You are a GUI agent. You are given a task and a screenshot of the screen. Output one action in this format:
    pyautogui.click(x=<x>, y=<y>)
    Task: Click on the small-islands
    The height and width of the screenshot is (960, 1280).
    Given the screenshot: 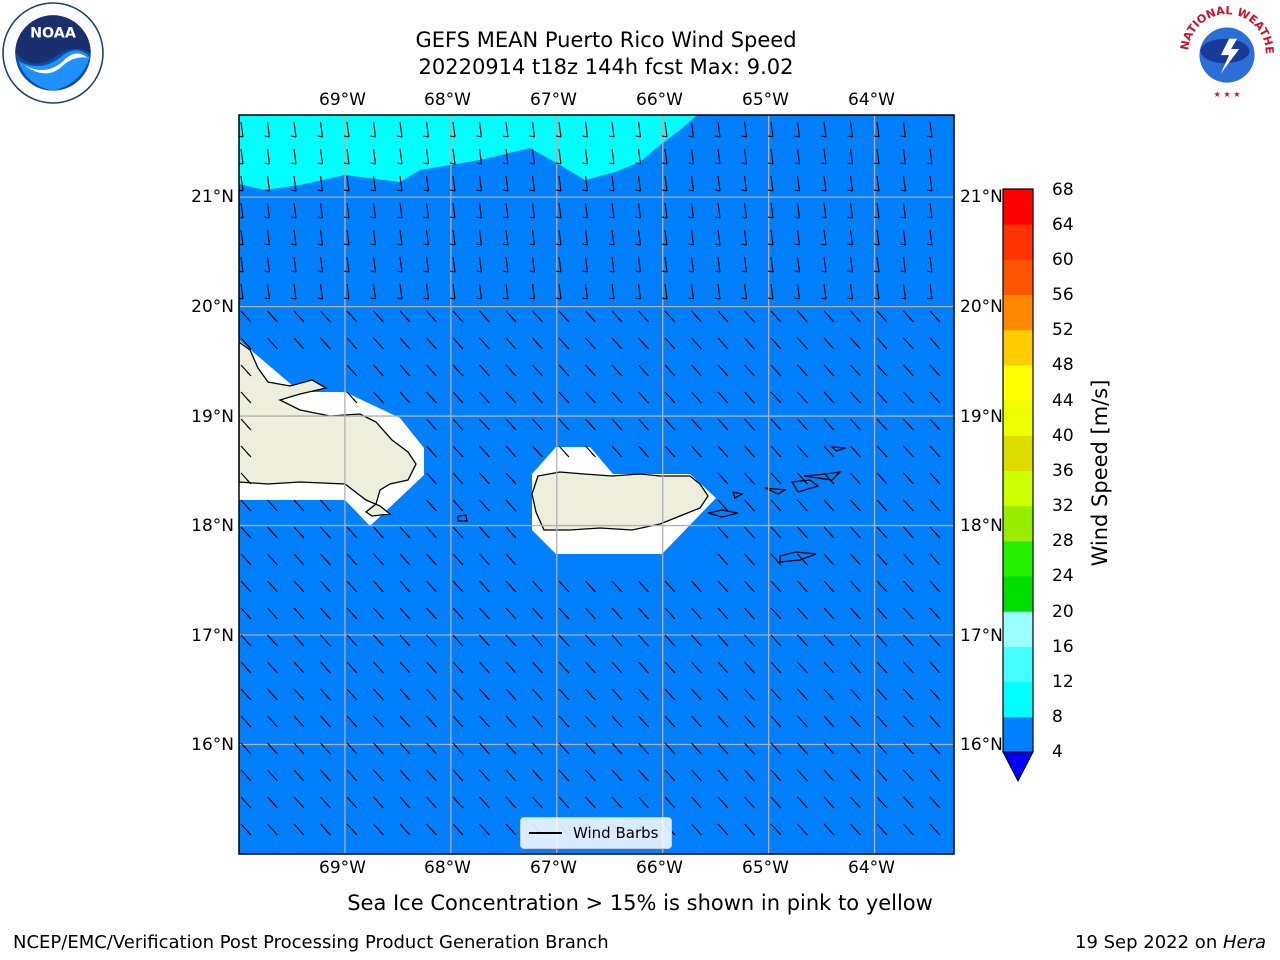 What is the action you would take?
    pyautogui.click(x=652, y=504)
    